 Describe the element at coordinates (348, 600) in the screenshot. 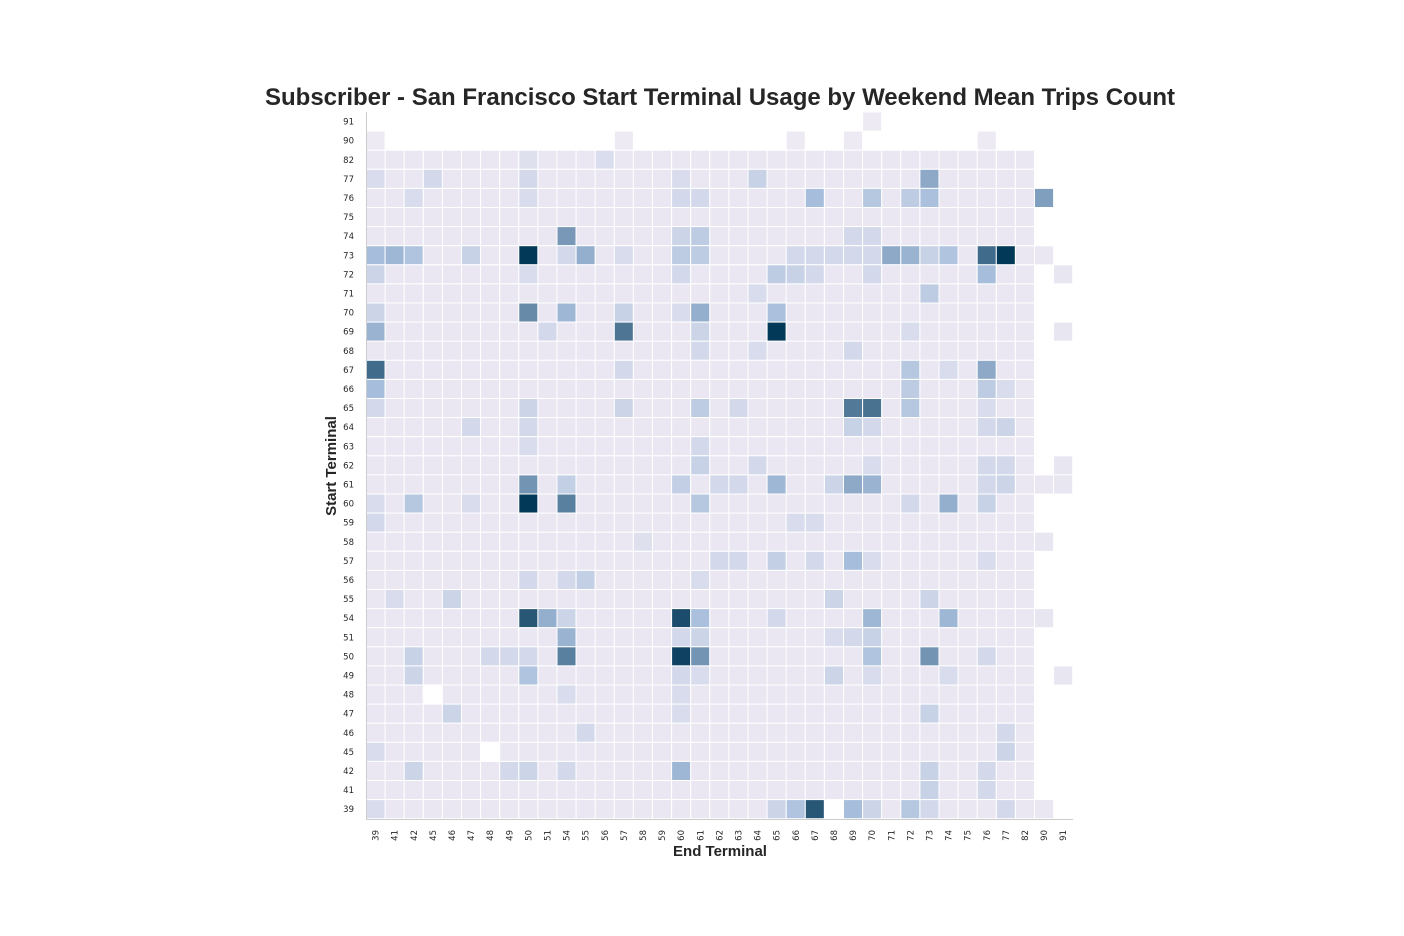

I see `y-tick-label: 55` at that location.